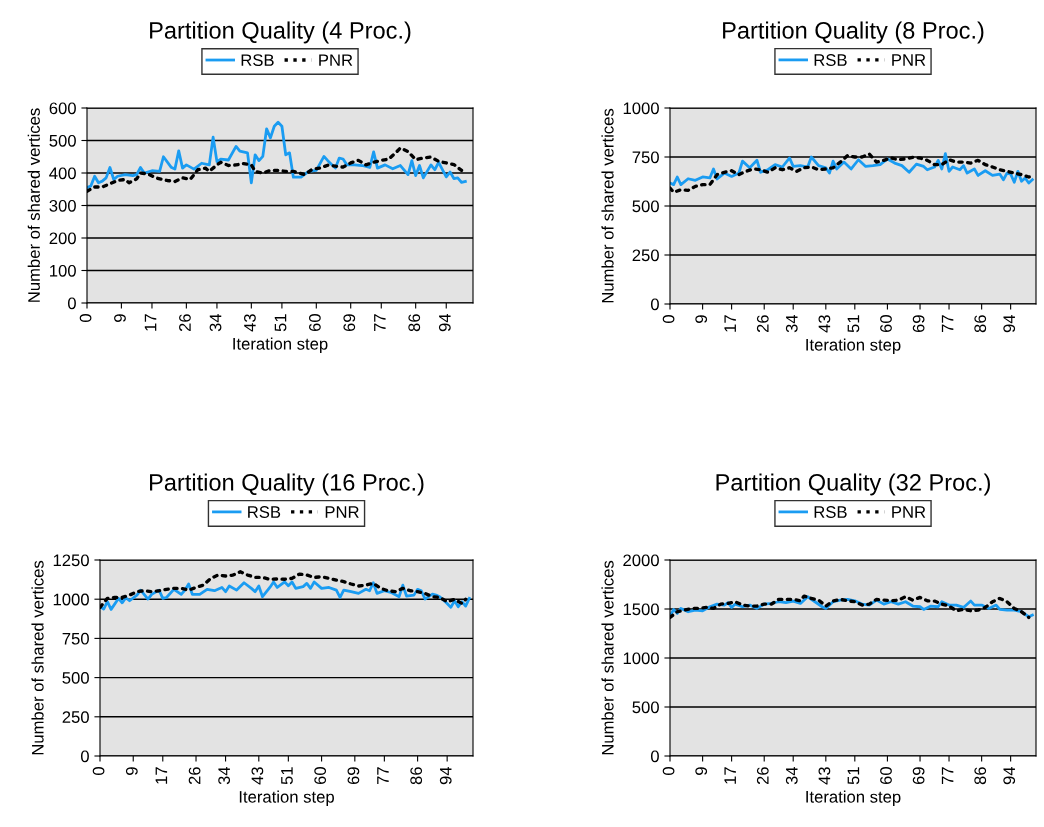  I want to click on y-tick-label: 2000, so click(641, 560).